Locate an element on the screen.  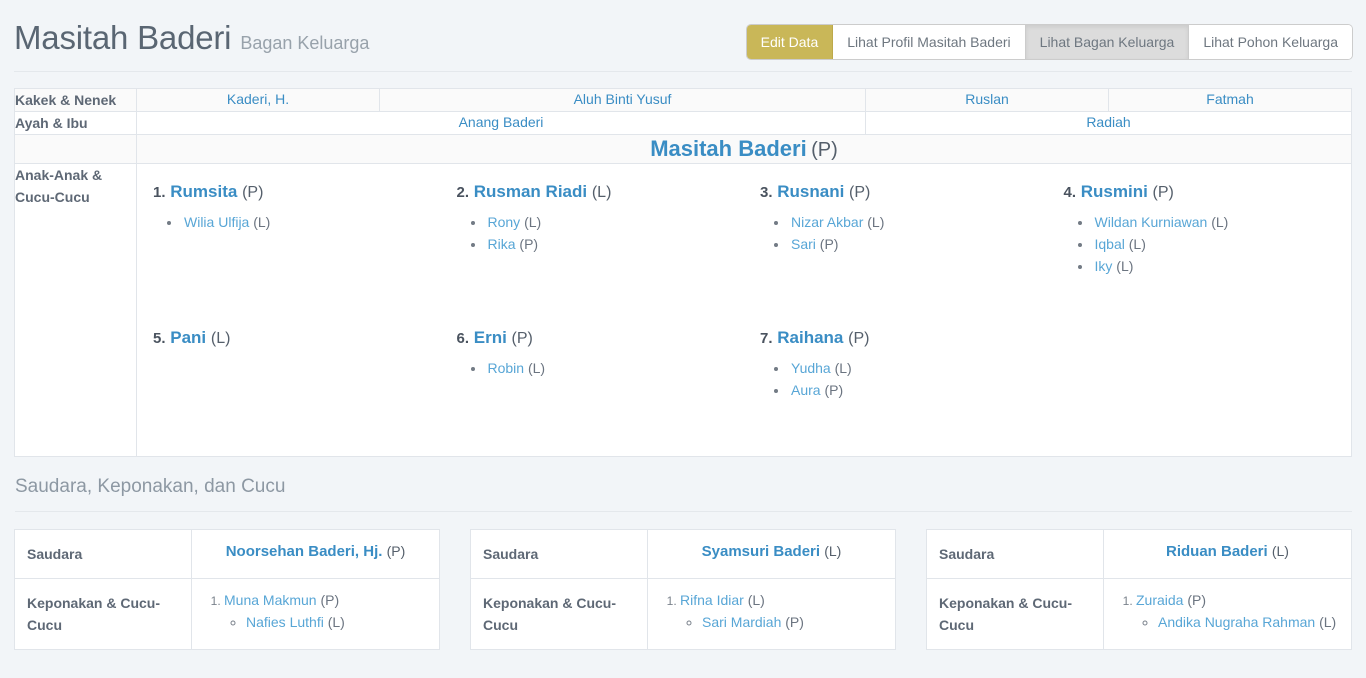
sibling-header-row: Saudara Noorsehan Baderi, Hj. (P) is located at coordinates (227, 554).